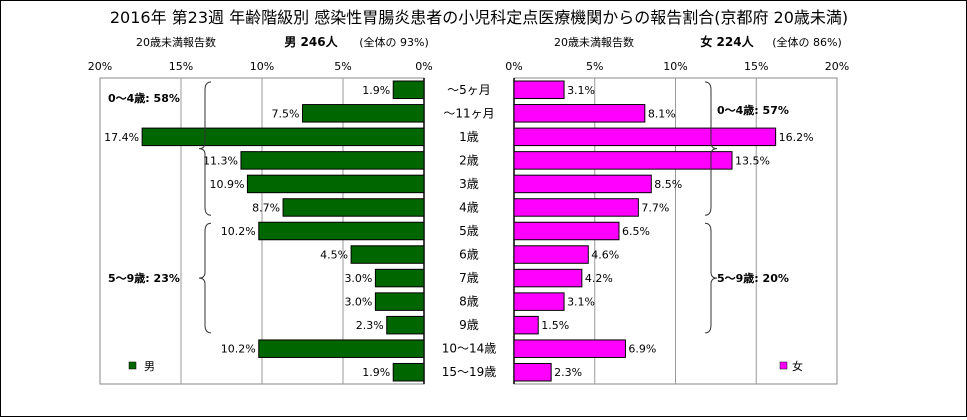 The width and height of the screenshot is (967, 420). I want to click on data-label: 6.9%, so click(642, 349).